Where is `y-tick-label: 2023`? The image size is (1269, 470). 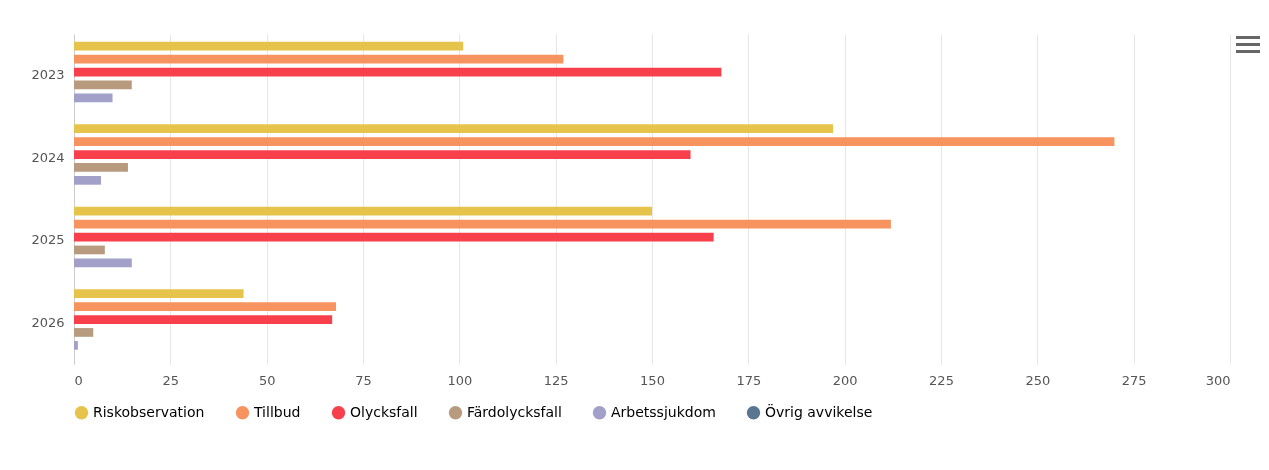 y-tick-label: 2023 is located at coordinates (48, 75).